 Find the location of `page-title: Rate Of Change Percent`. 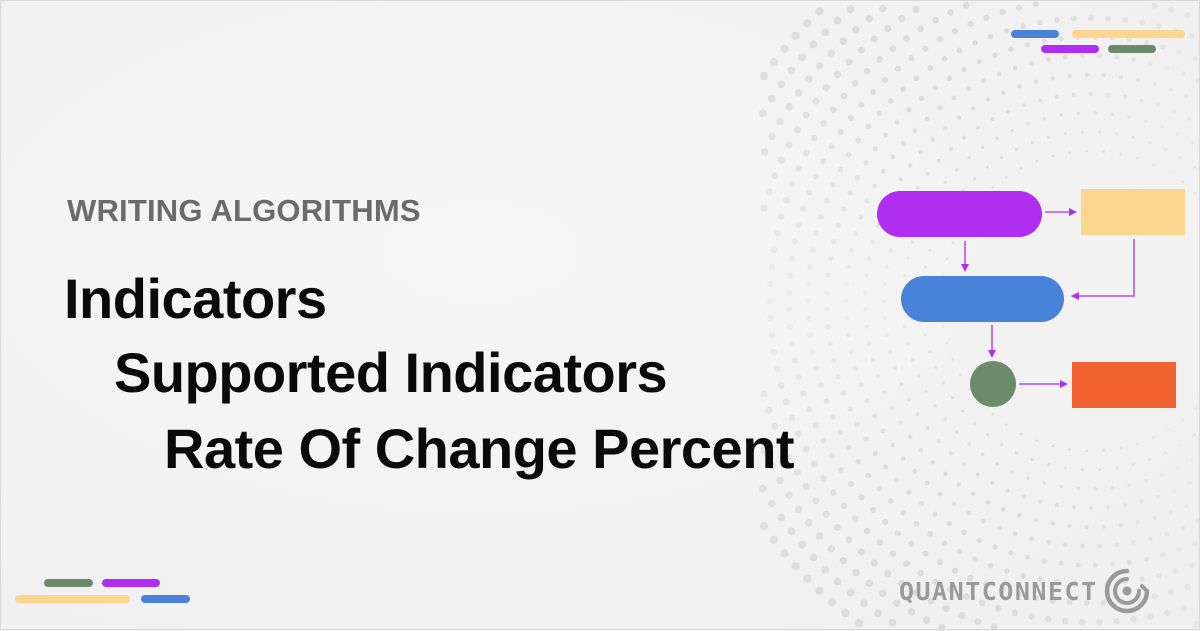

page-title: Rate Of Change Percent is located at coordinates (479, 448).